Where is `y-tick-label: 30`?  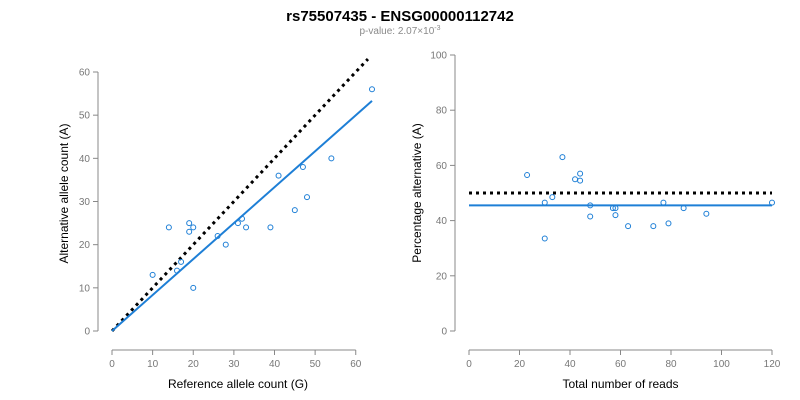 y-tick-label: 30 is located at coordinates (85, 202).